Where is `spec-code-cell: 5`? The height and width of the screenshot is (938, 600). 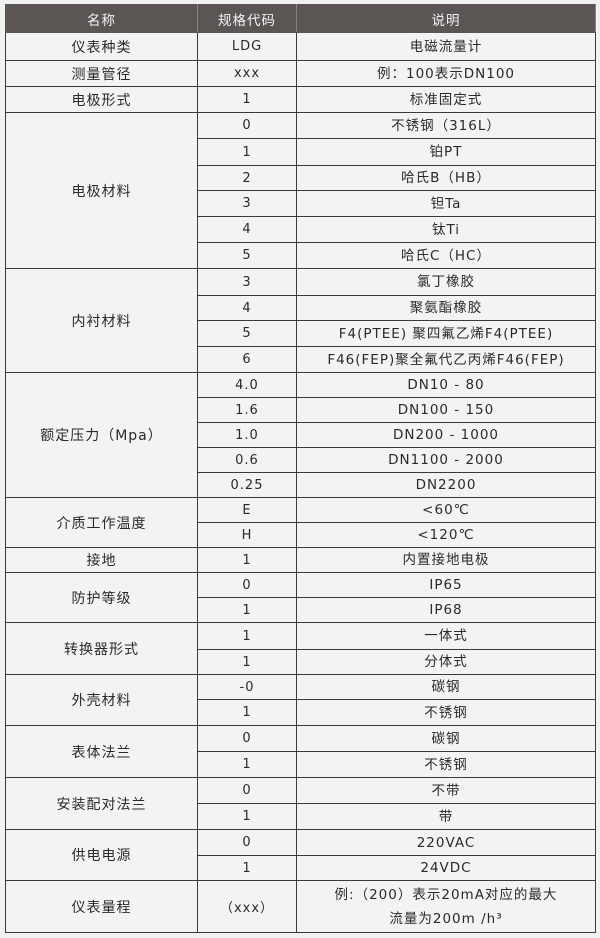
spec-code-cell: 5 is located at coordinates (247, 333).